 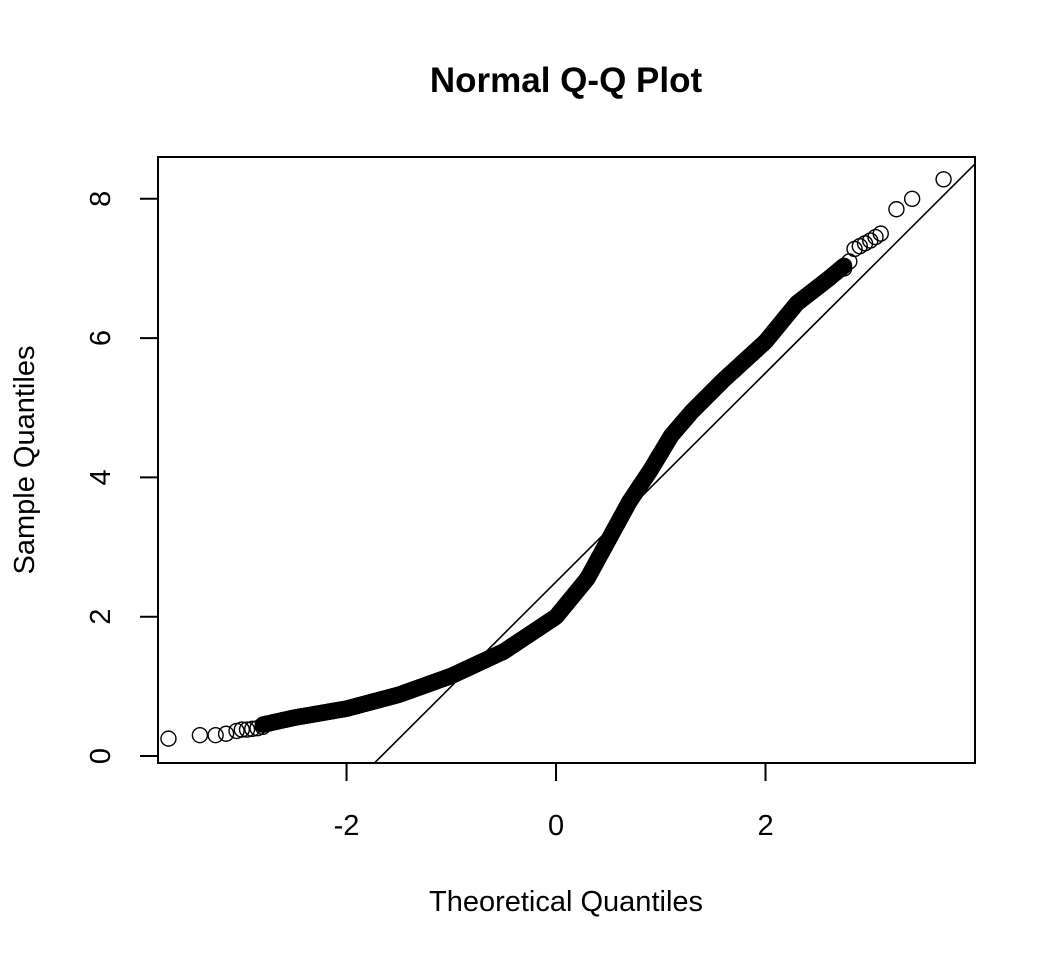 What do you see at coordinates (101, 477) in the screenshot?
I see `y-tick-label: 4` at bounding box center [101, 477].